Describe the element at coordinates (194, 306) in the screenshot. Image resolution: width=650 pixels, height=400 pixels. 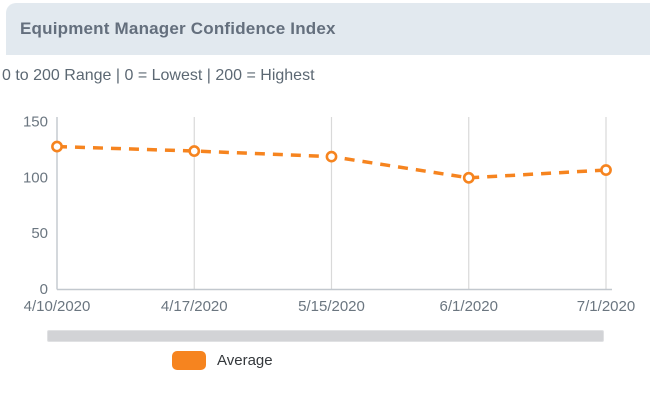
I see `svg-text: 4/17/2020` at that location.